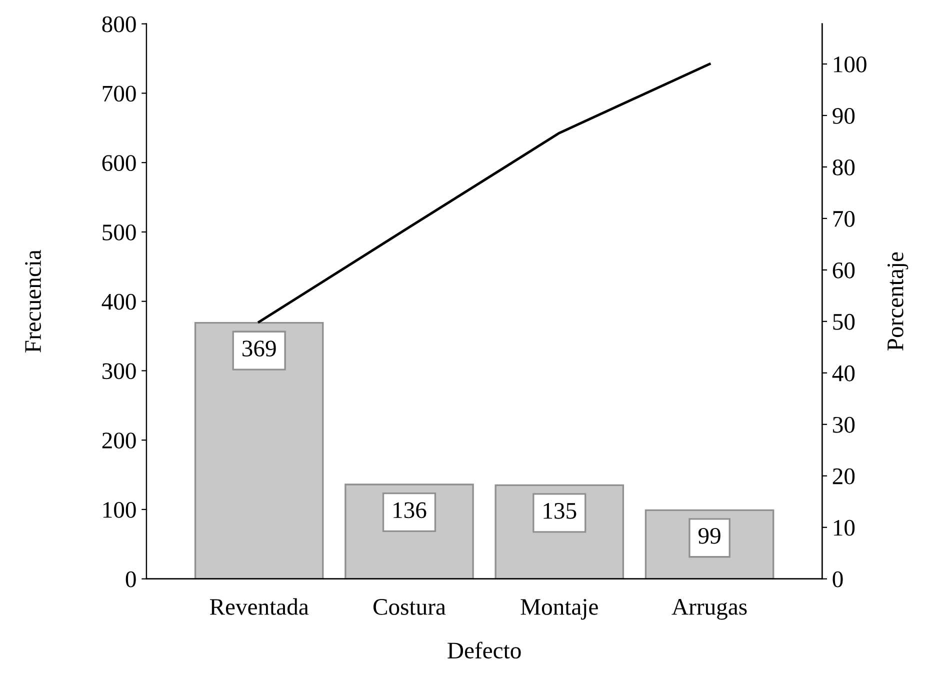 This screenshot has width=945, height=681. What do you see at coordinates (119, 302) in the screenshot?
I see `y-tick-label: 400` at bounding box center [119, 302].